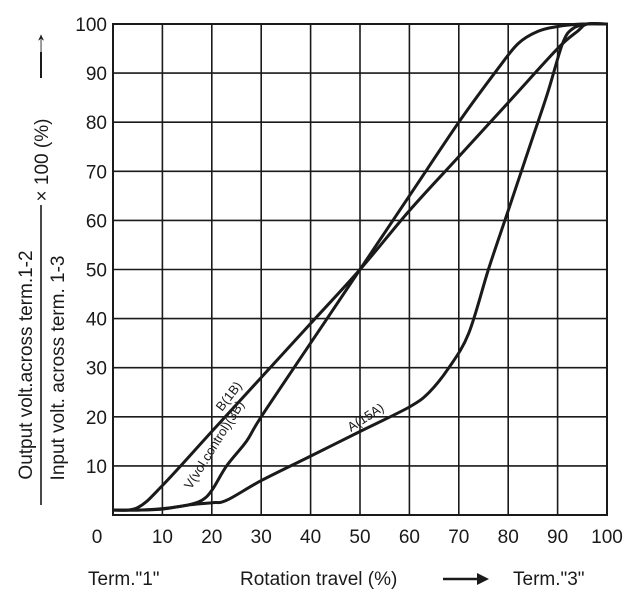 The height and width of the screenshot is (610, 639). Describe the element at coordinates (483, 579) in the screenshot. I see `footer-arrow-head` at that location.